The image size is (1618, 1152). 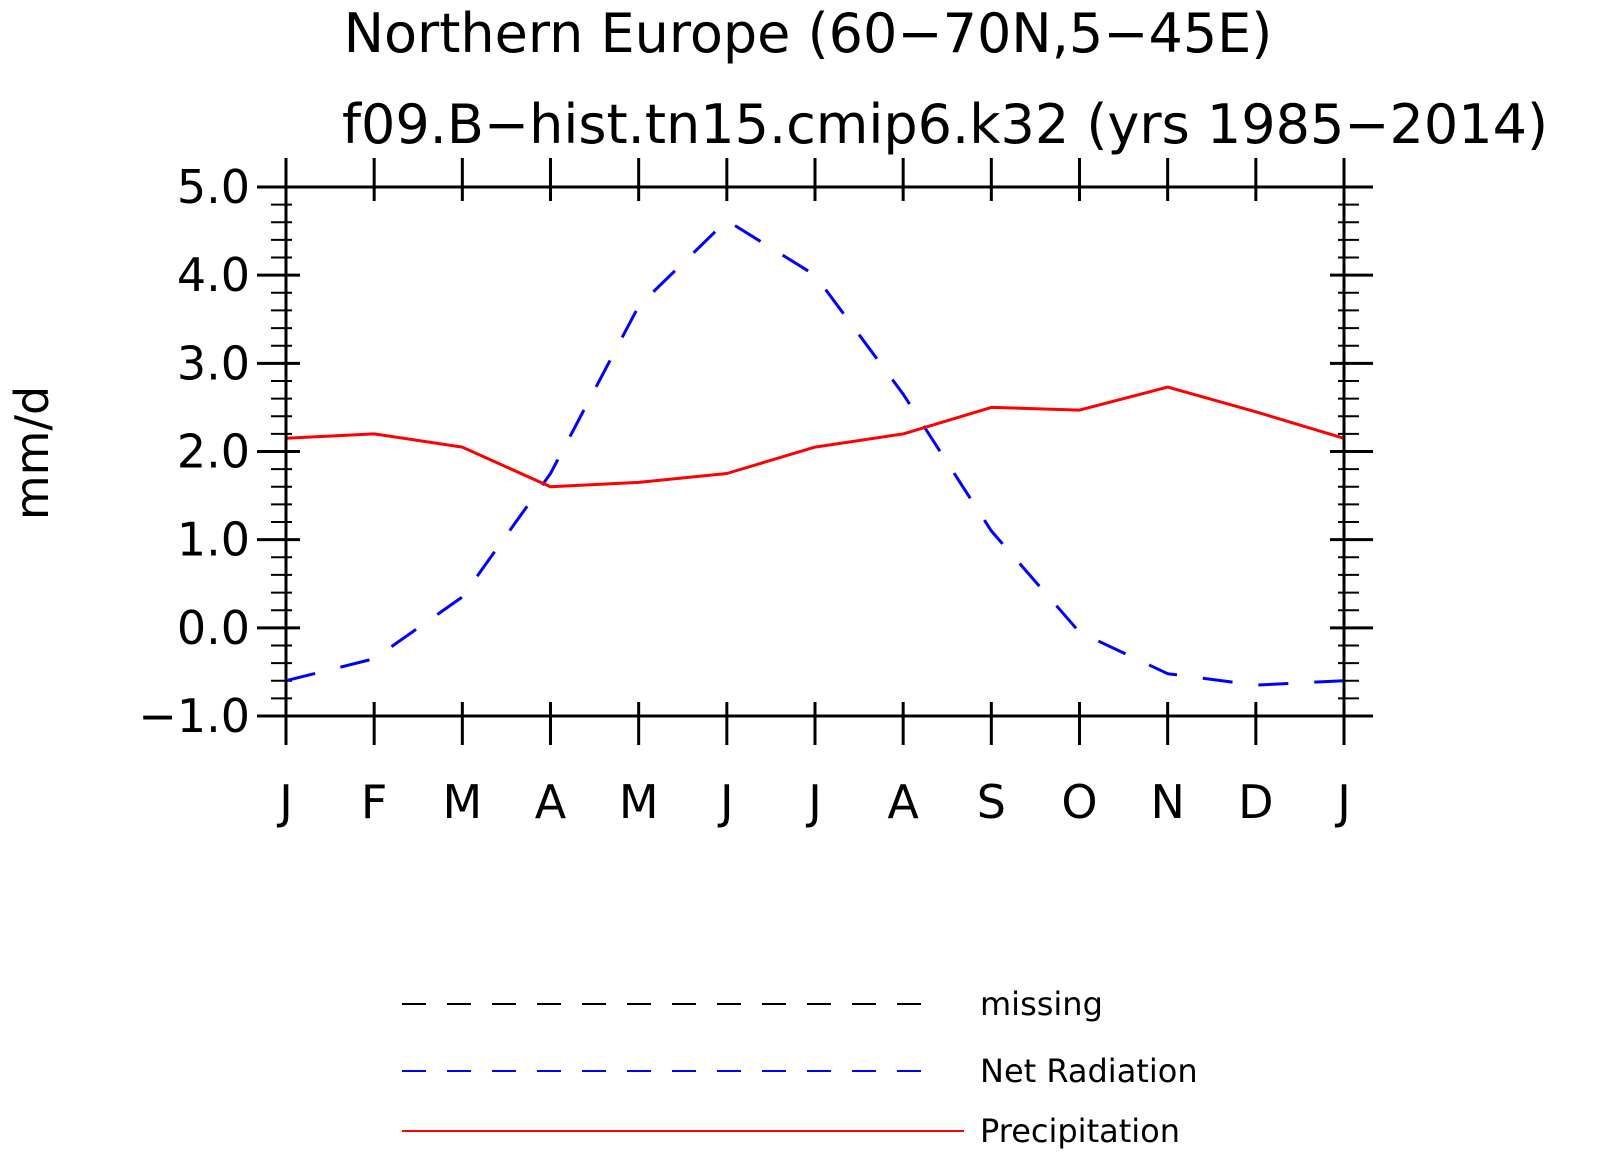 I want to click on chart-title: Northern Europe (60−70N,5−45E), so click(x=808, y=33).